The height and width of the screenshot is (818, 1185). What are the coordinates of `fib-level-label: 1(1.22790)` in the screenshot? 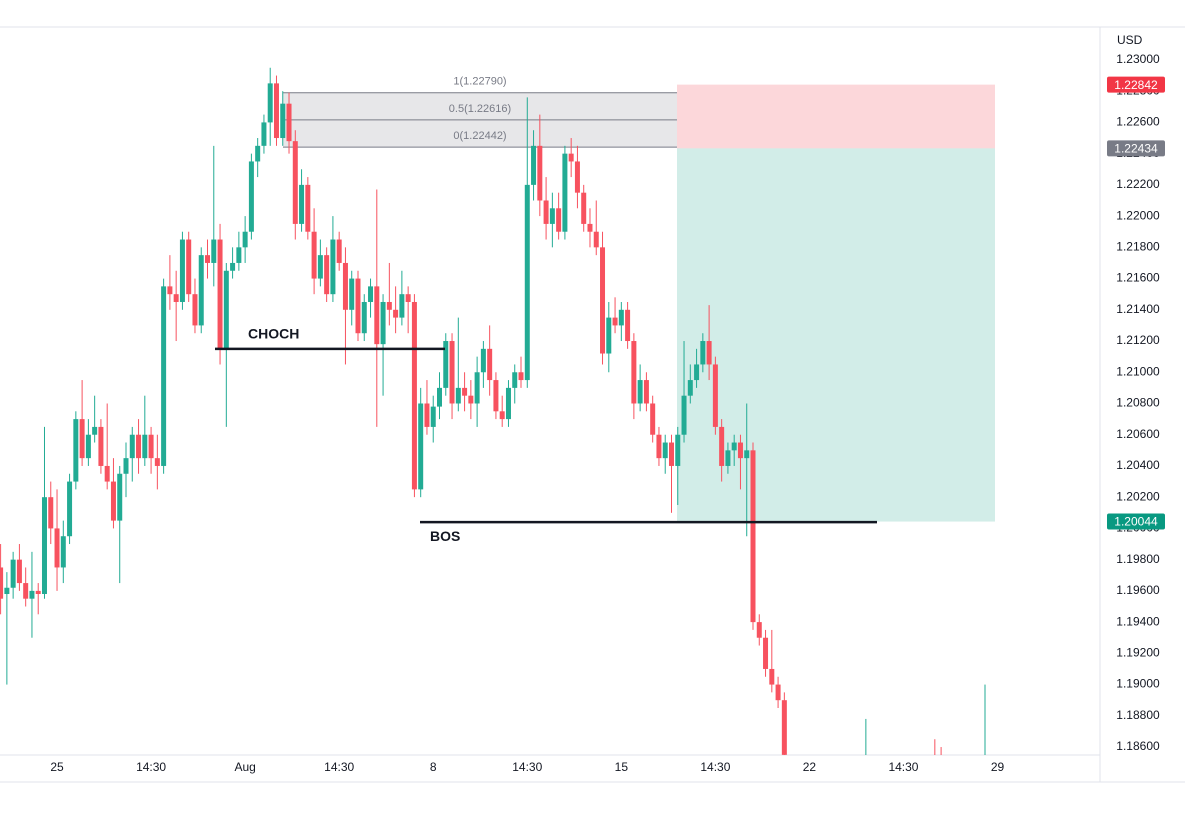 It's located at (479, 82).